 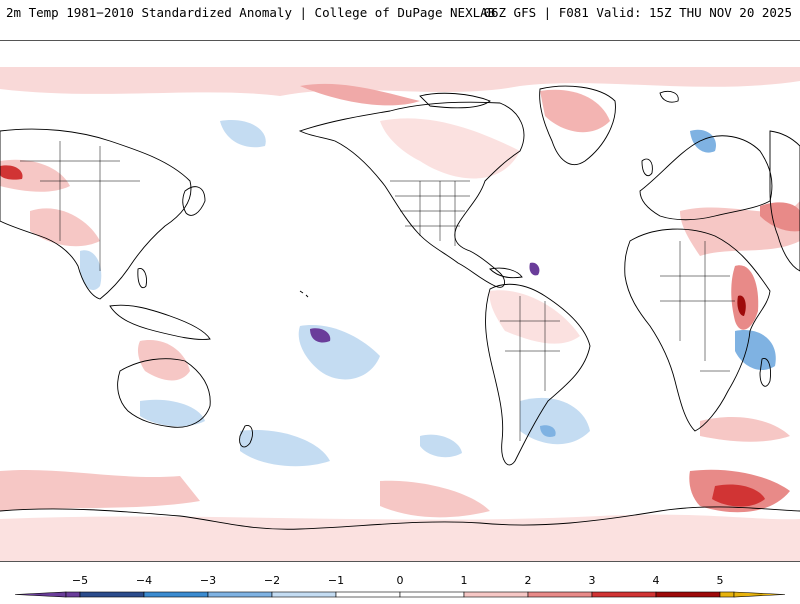 What do you see at coordinates (755, 350) in the screenshot?
I see `cold-anomaly-mozambique` at bounding box center [755, 350].